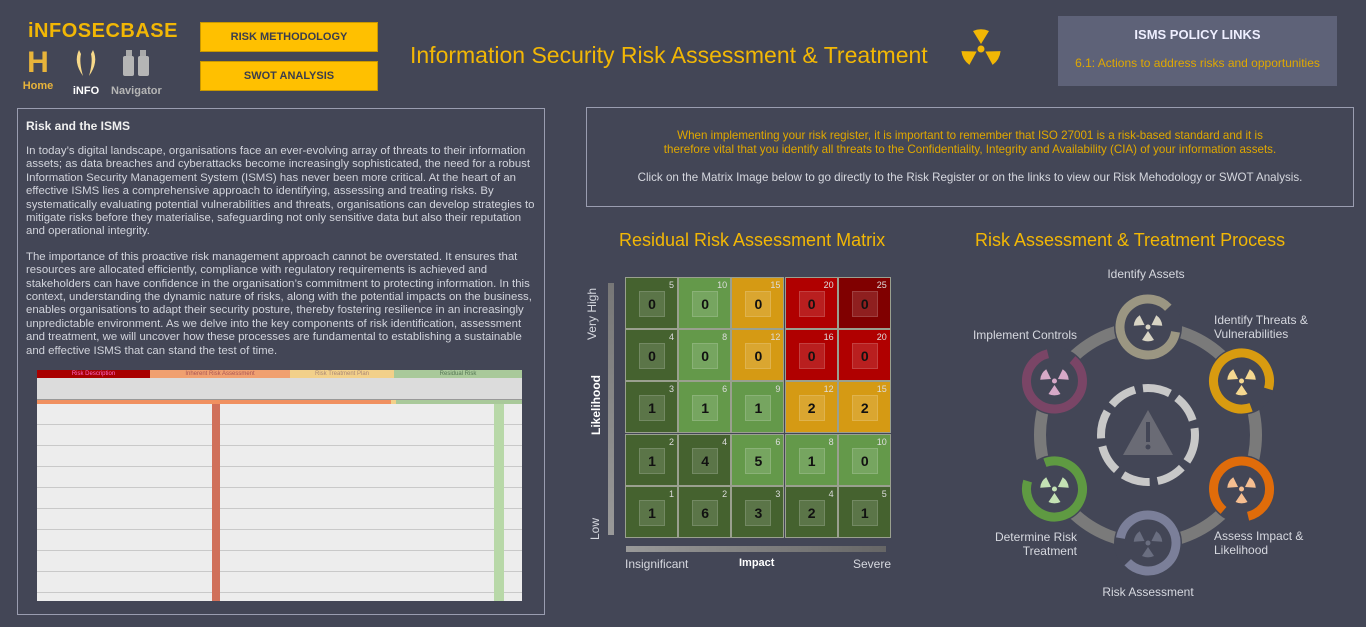 This screenshot has width=1366, height=627. What do you see at coordinates (757, 563) in the screenshot?
I see `impact-label: Impact` at bounding box center [757, 563].